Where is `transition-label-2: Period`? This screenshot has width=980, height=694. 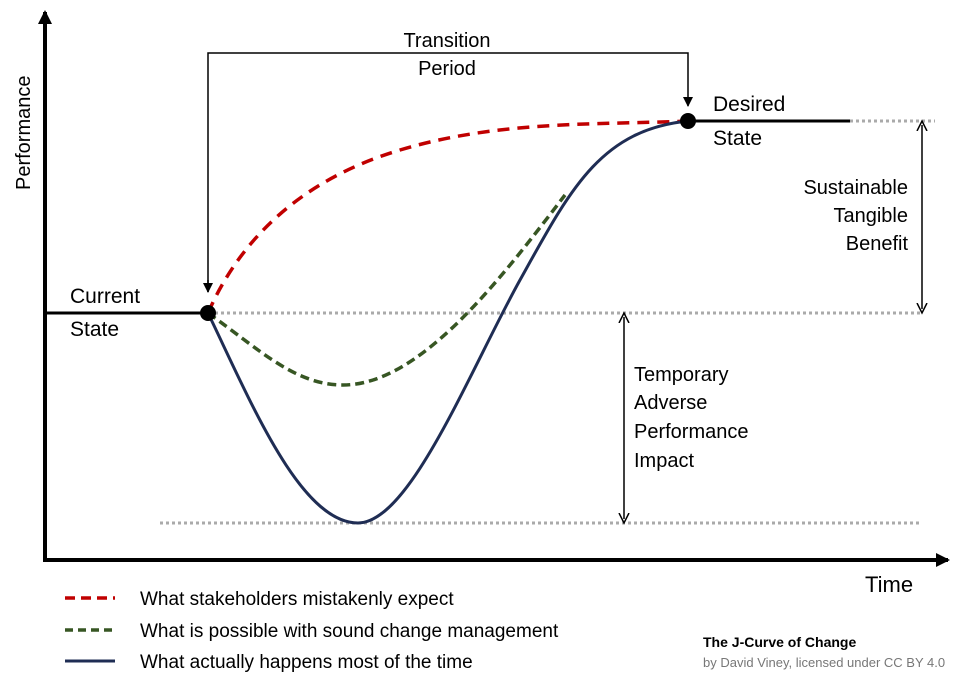
transition-label-2: Period is located at coordinates (447, 69).